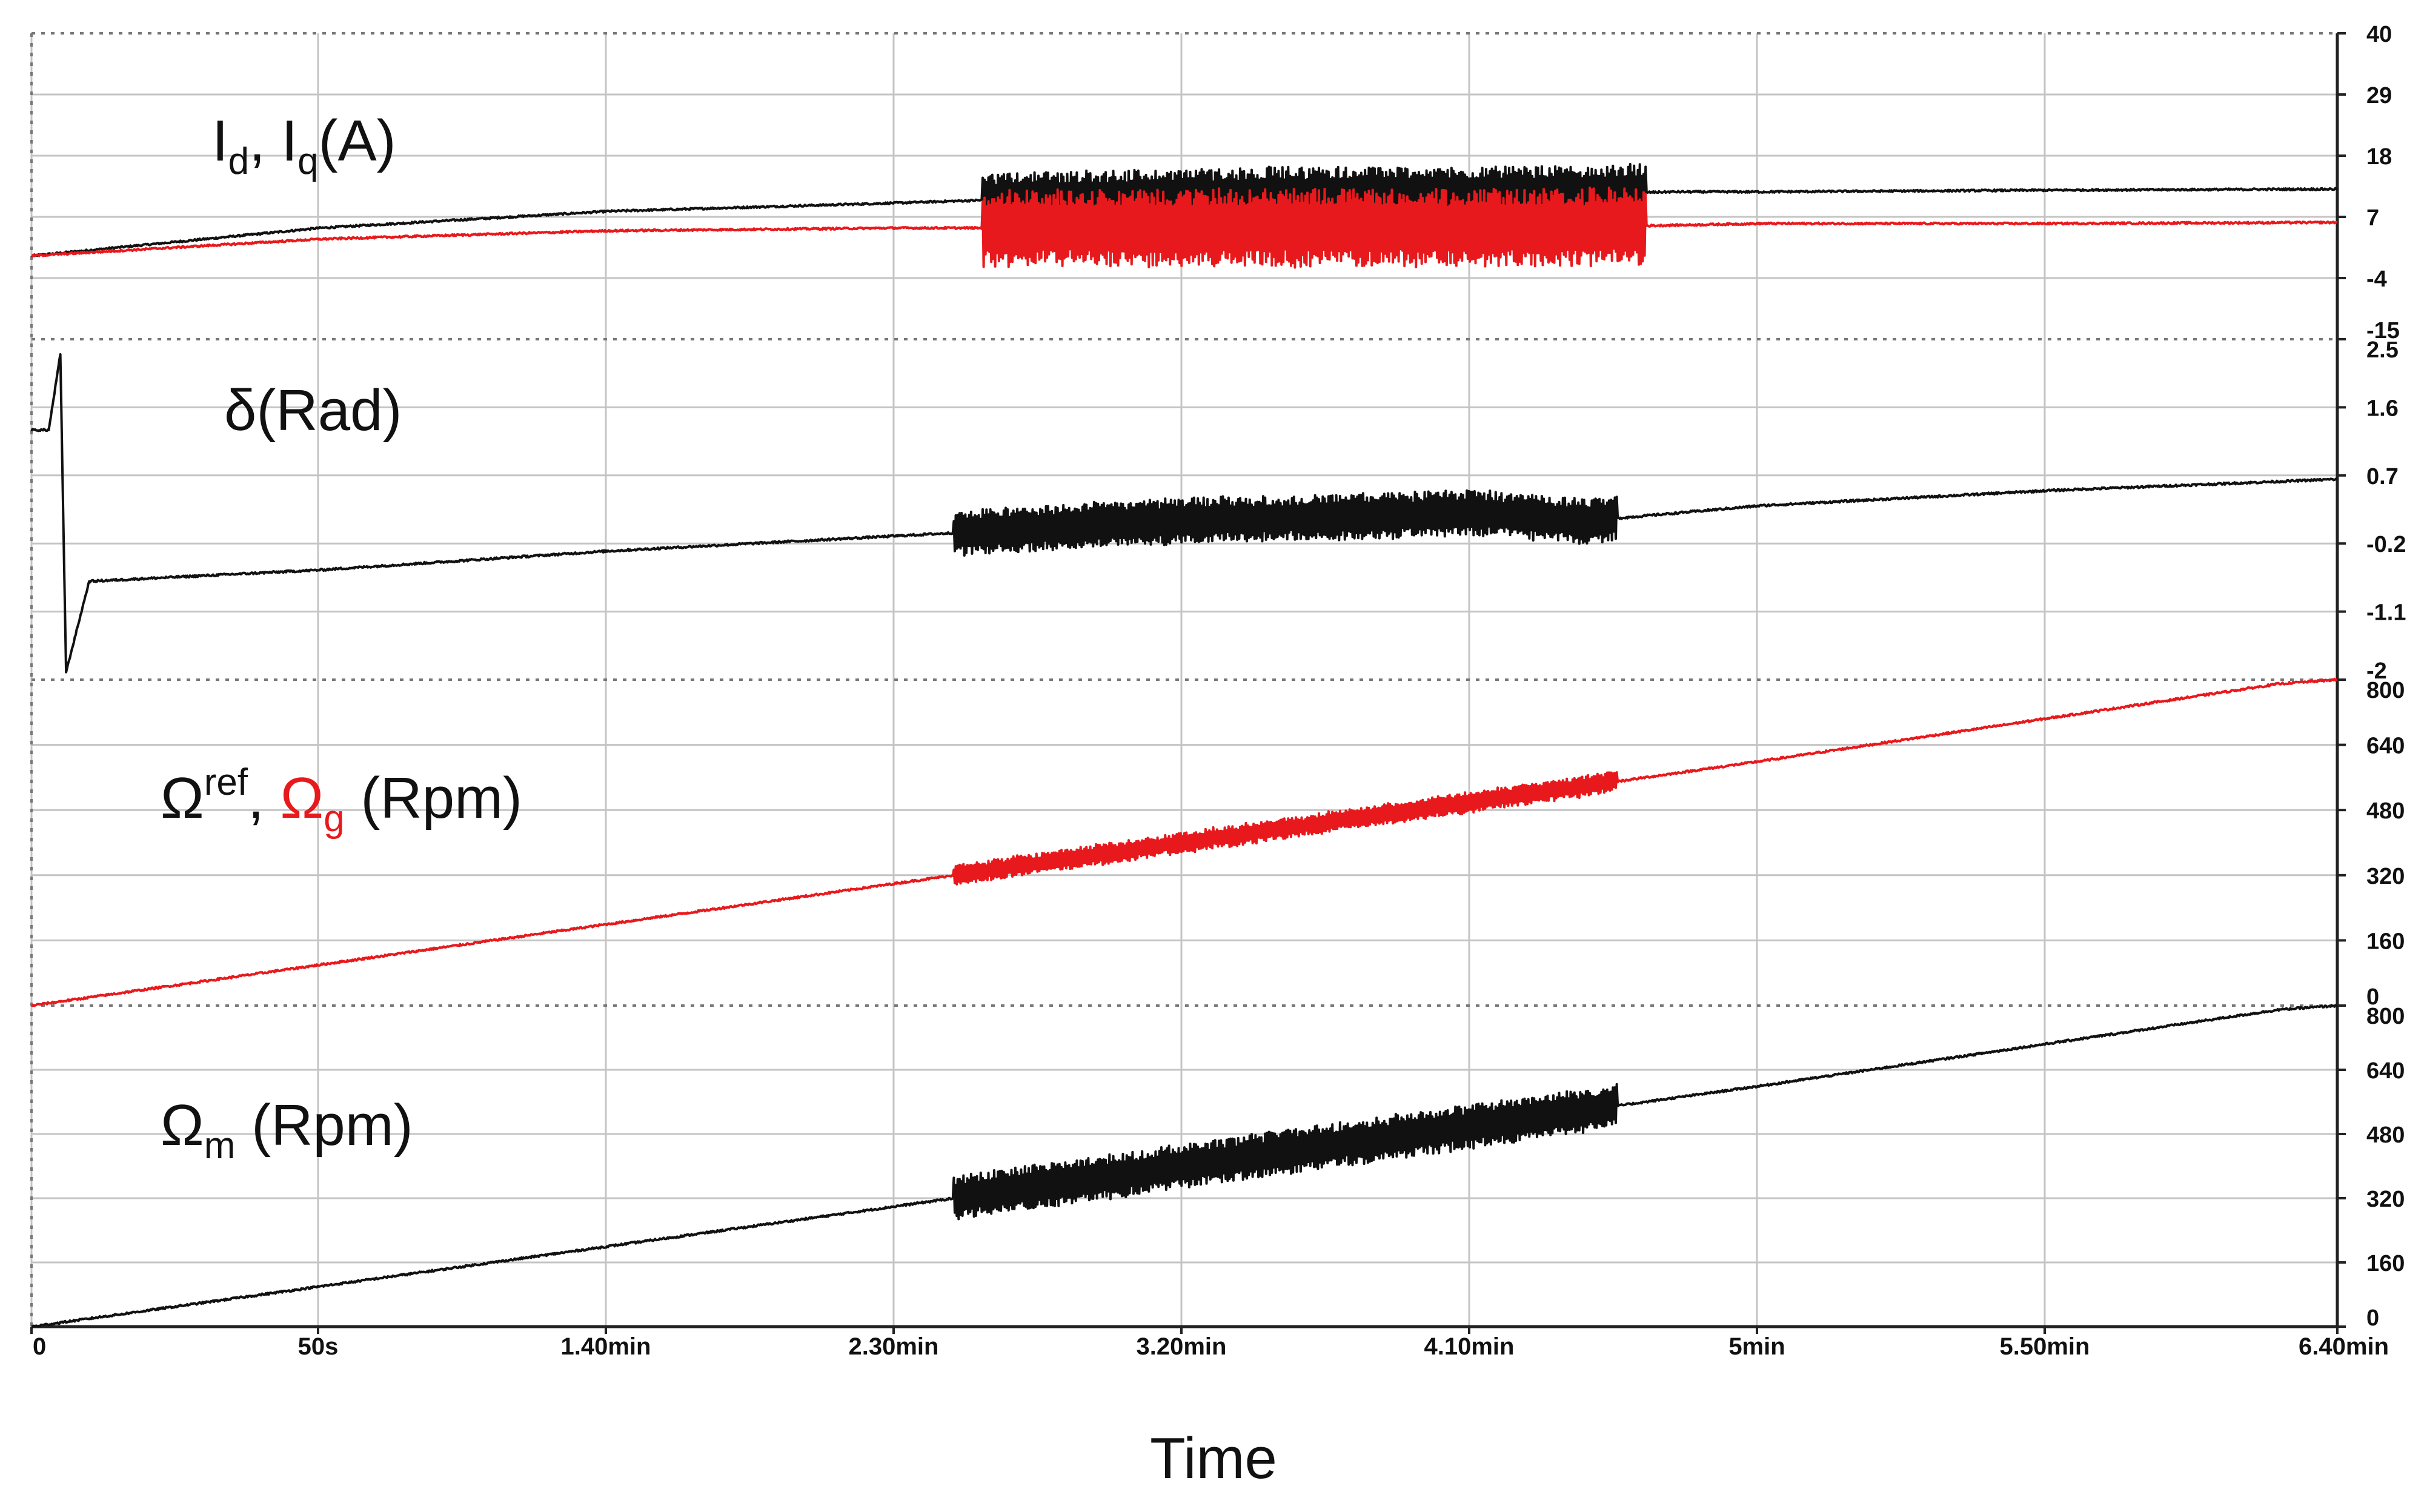  Describe the element at coordinates (307, 161) in the screenshot. I see `panel-label-part: q` at that location.